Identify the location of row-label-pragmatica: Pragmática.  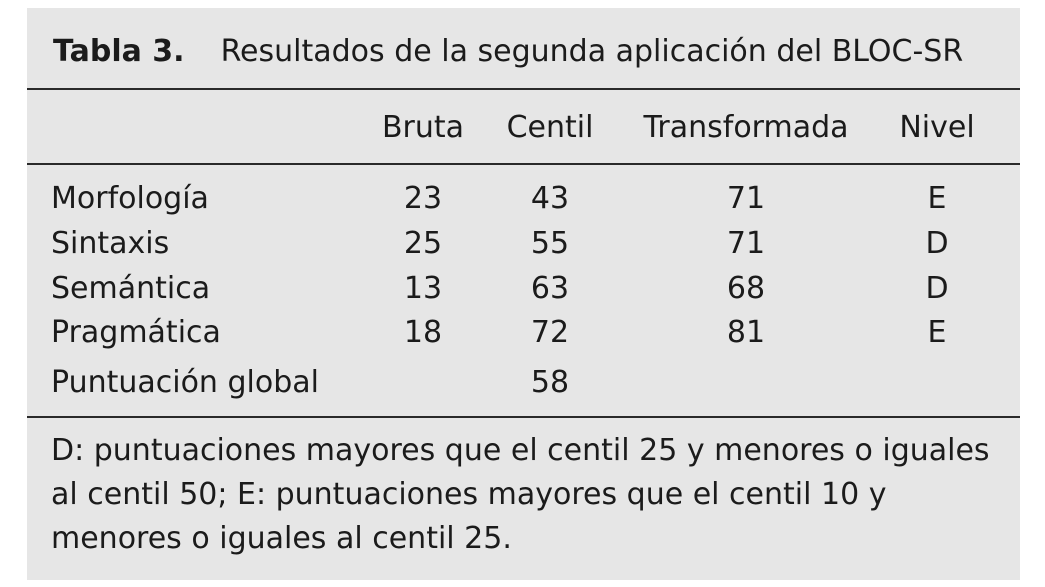
(136, 332).